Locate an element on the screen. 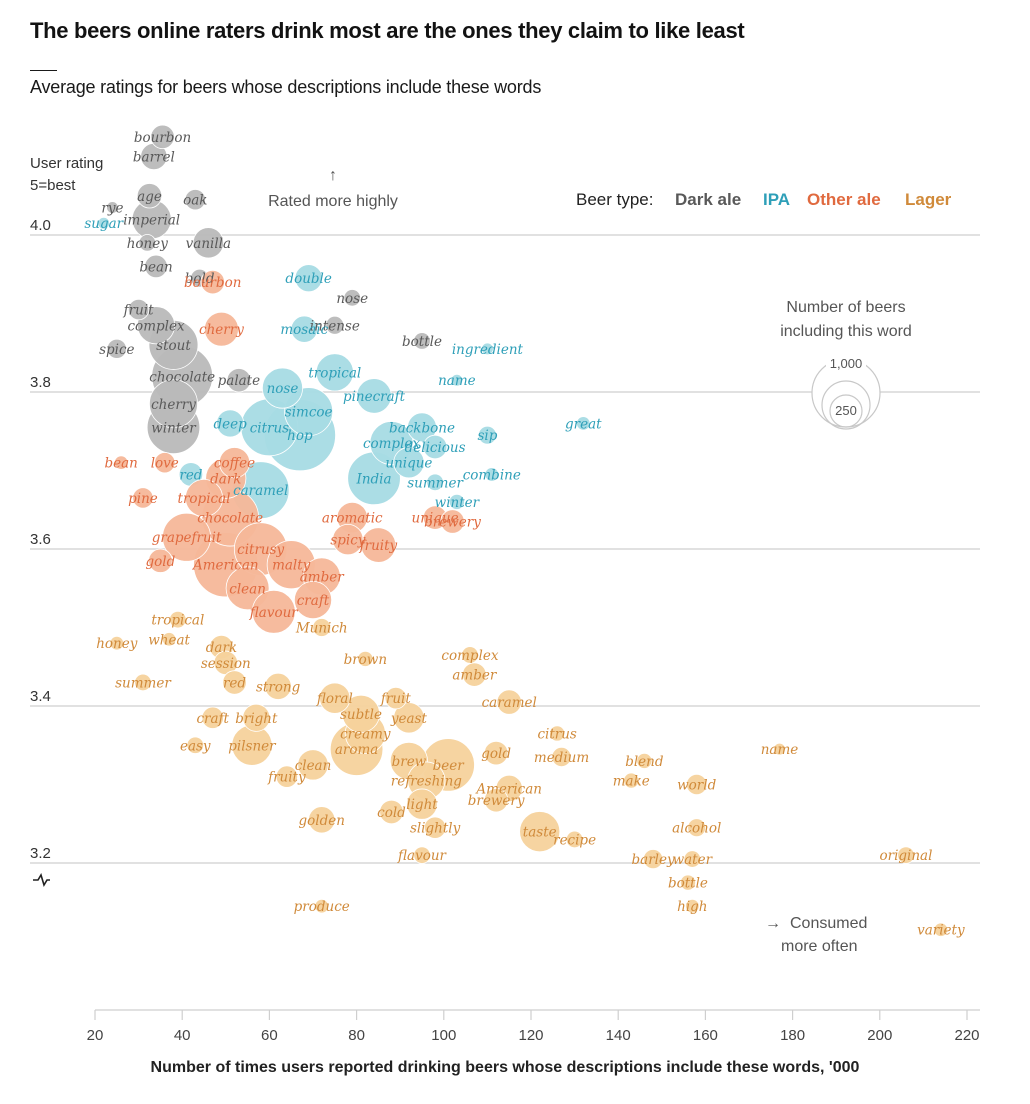 The image size is (1030, 1104). word-label-ipa: combine is located at coordinates (492, 475).